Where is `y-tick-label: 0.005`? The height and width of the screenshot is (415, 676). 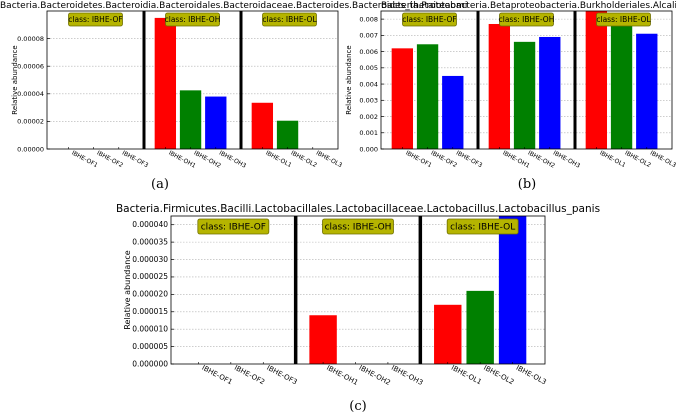 y-tick-label: 0.005 is located at coordinates (368, 68).